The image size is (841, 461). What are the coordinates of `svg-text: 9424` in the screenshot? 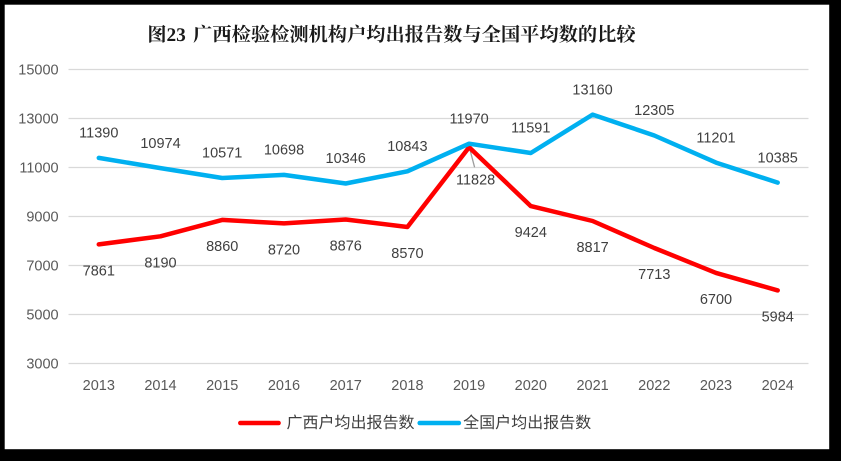 It's located at (531, 233).